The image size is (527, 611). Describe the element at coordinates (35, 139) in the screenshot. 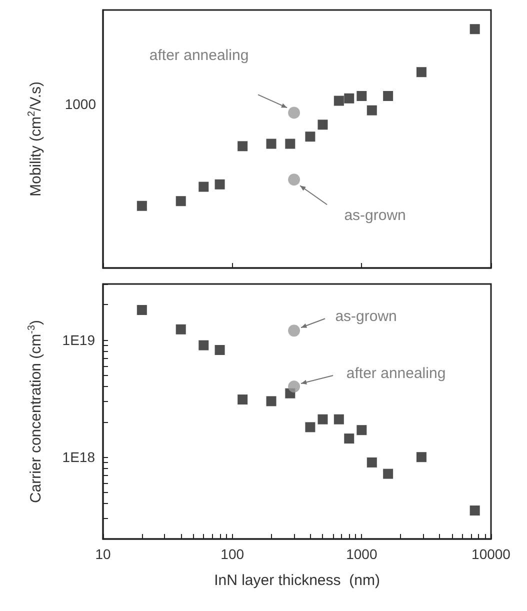

I see `y-axis-title: Mobility (cm2/V.s)` at that location.